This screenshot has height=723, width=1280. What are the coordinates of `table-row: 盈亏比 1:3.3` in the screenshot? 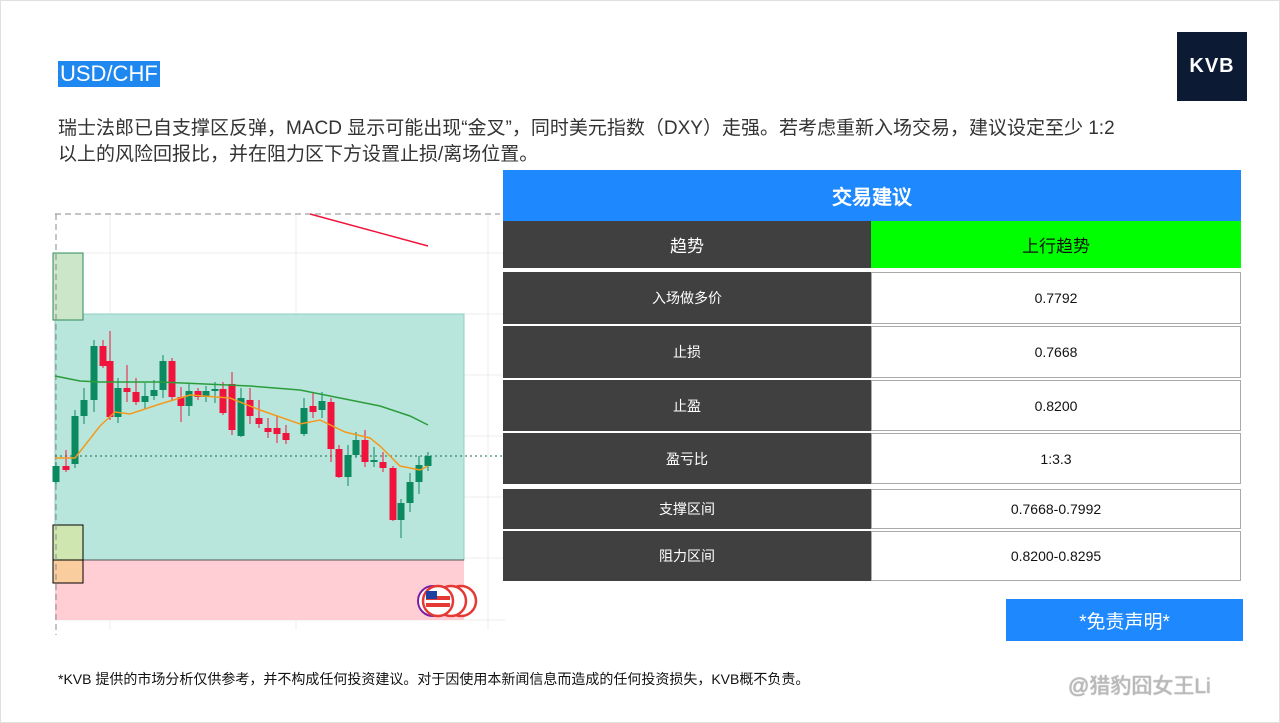 It's located at (872, 459).